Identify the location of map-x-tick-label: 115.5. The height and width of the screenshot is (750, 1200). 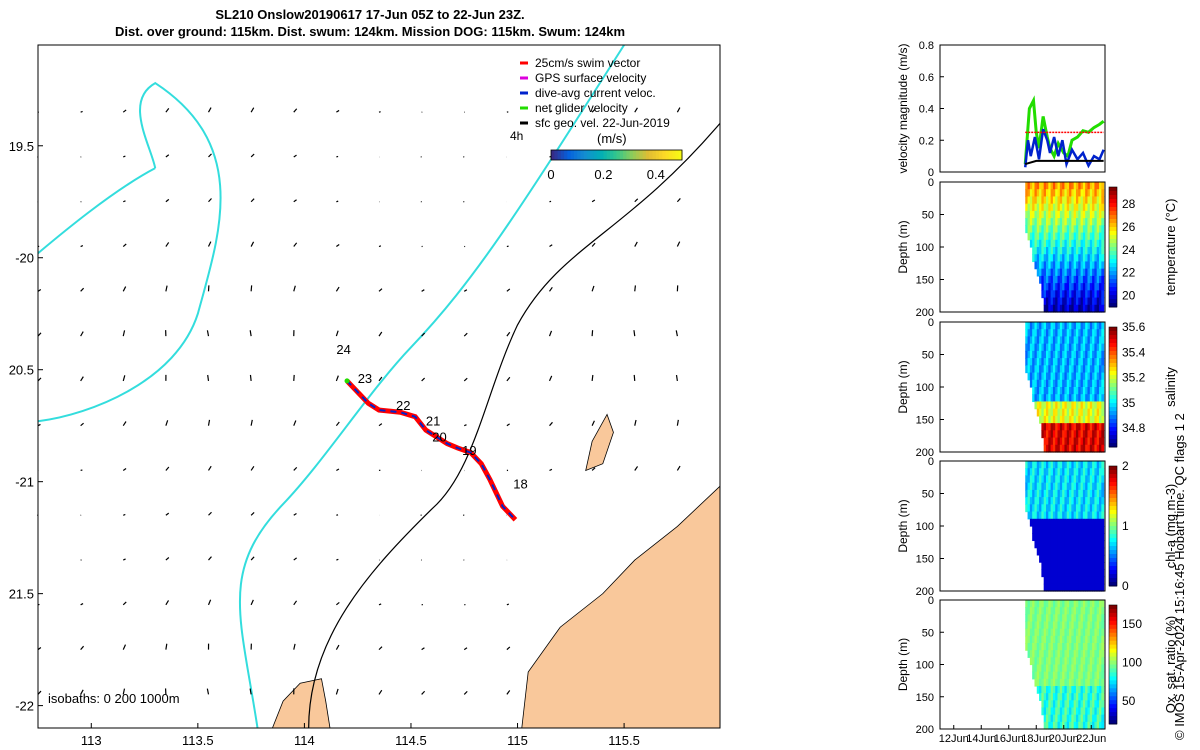
(624, 740).